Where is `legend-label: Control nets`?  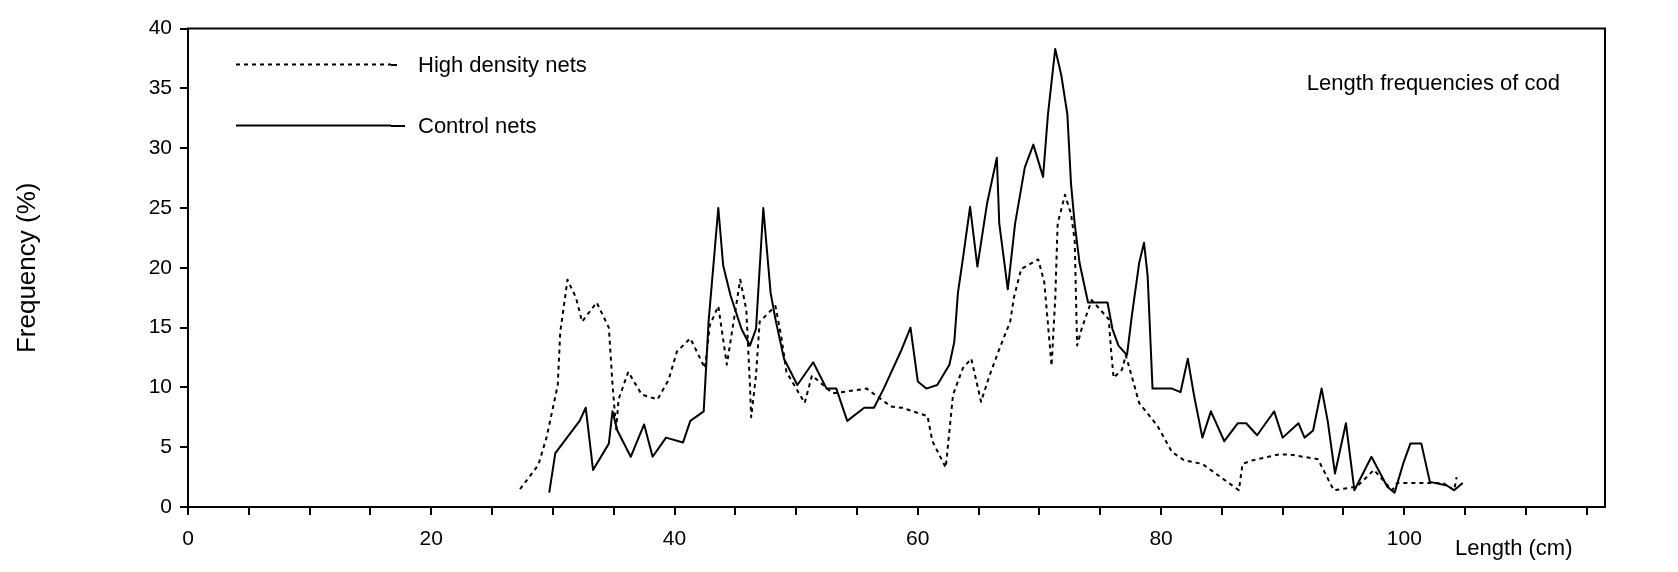 legend-label: Control nets is located at coordinates (477, 125).